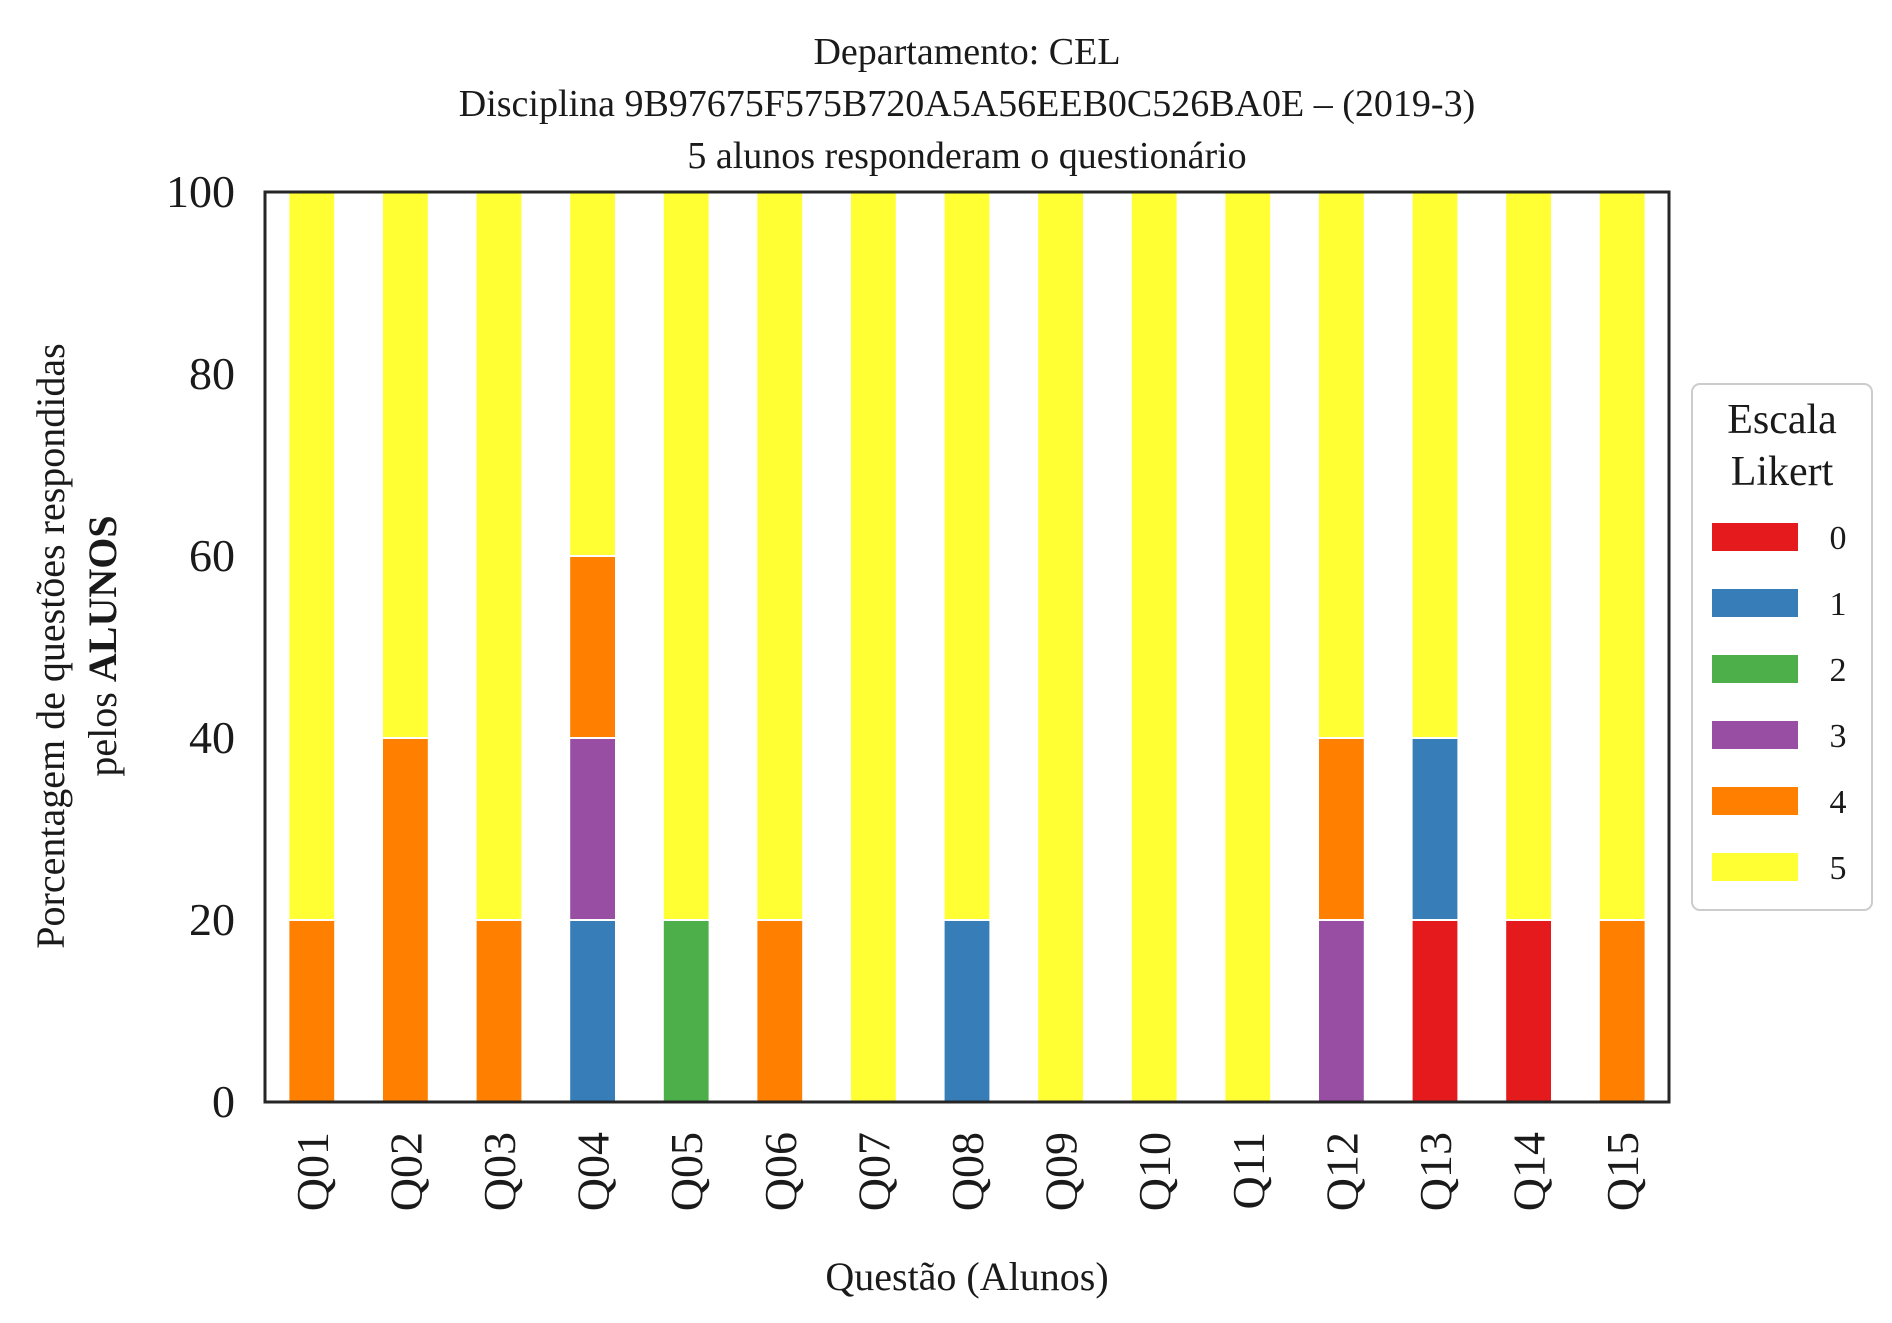  I want to click on legend-label-4: 4, so click(1838, 802).